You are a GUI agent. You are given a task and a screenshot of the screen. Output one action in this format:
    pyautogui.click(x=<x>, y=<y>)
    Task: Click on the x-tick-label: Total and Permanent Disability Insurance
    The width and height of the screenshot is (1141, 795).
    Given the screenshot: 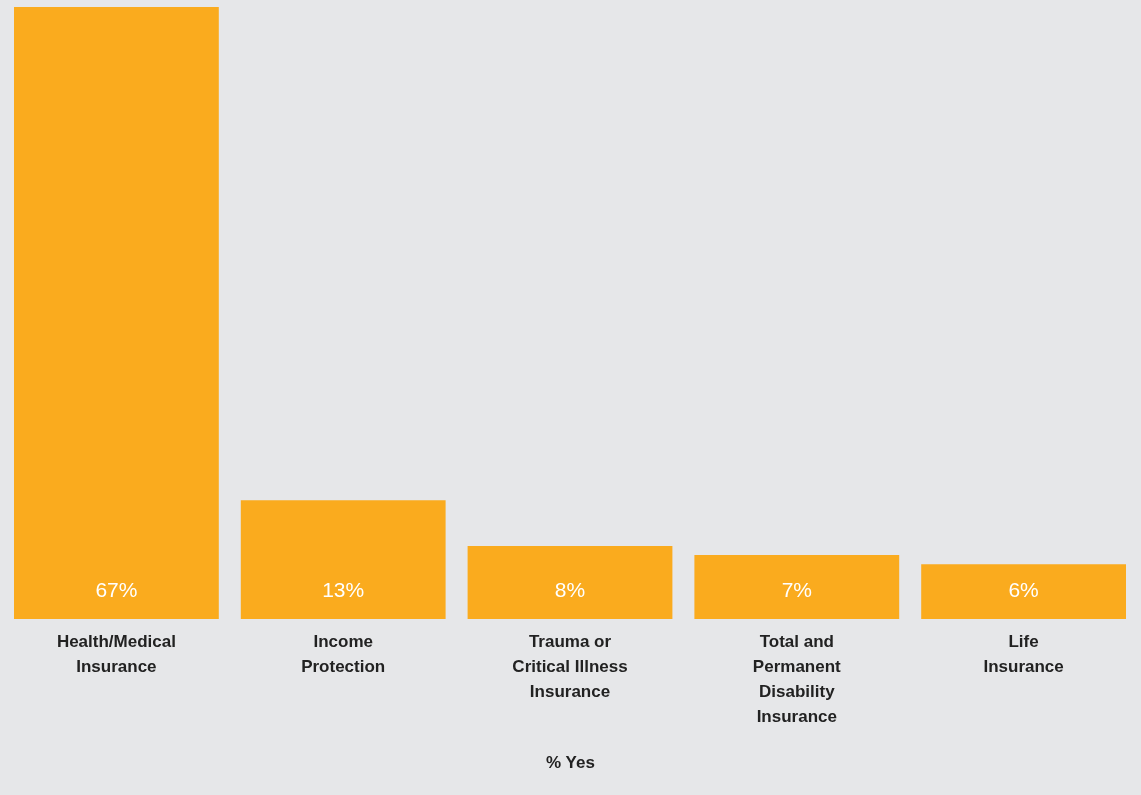 What is the action you would take?
    pyautogui.click(x=797, y=678)
    